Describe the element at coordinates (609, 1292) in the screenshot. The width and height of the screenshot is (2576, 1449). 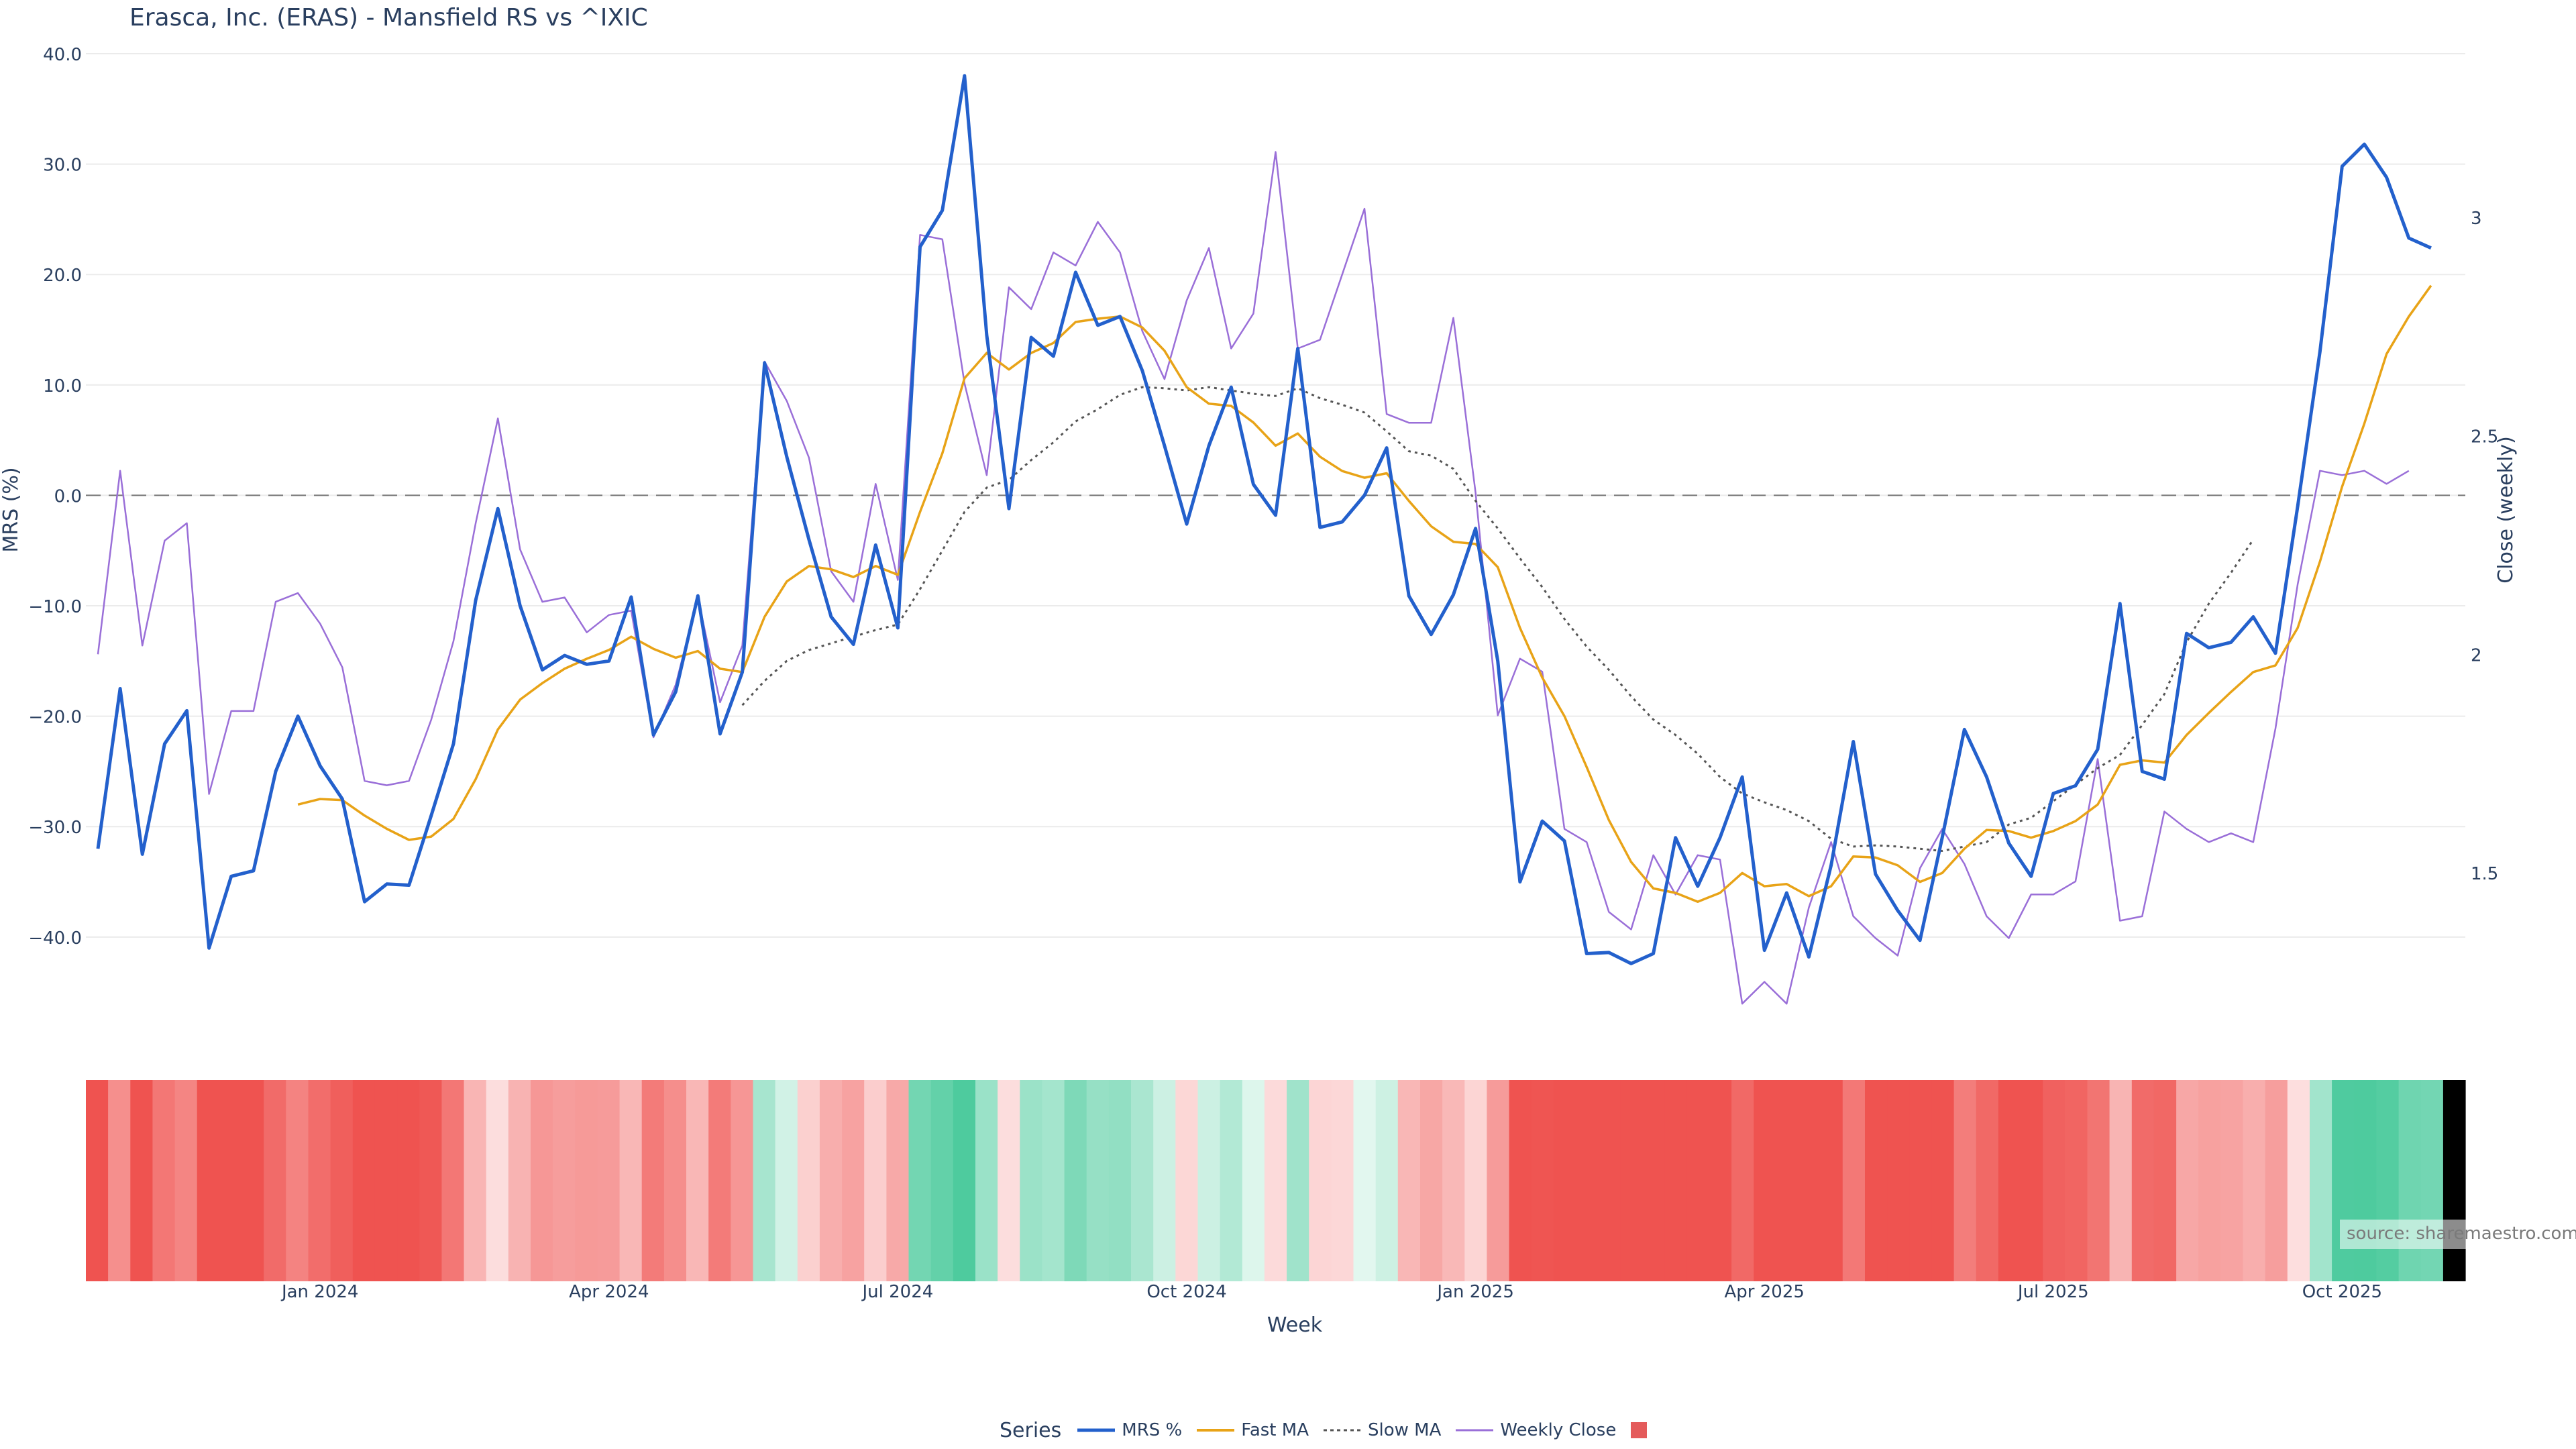
I see `x-tick-label: Apr 2024` at that location.